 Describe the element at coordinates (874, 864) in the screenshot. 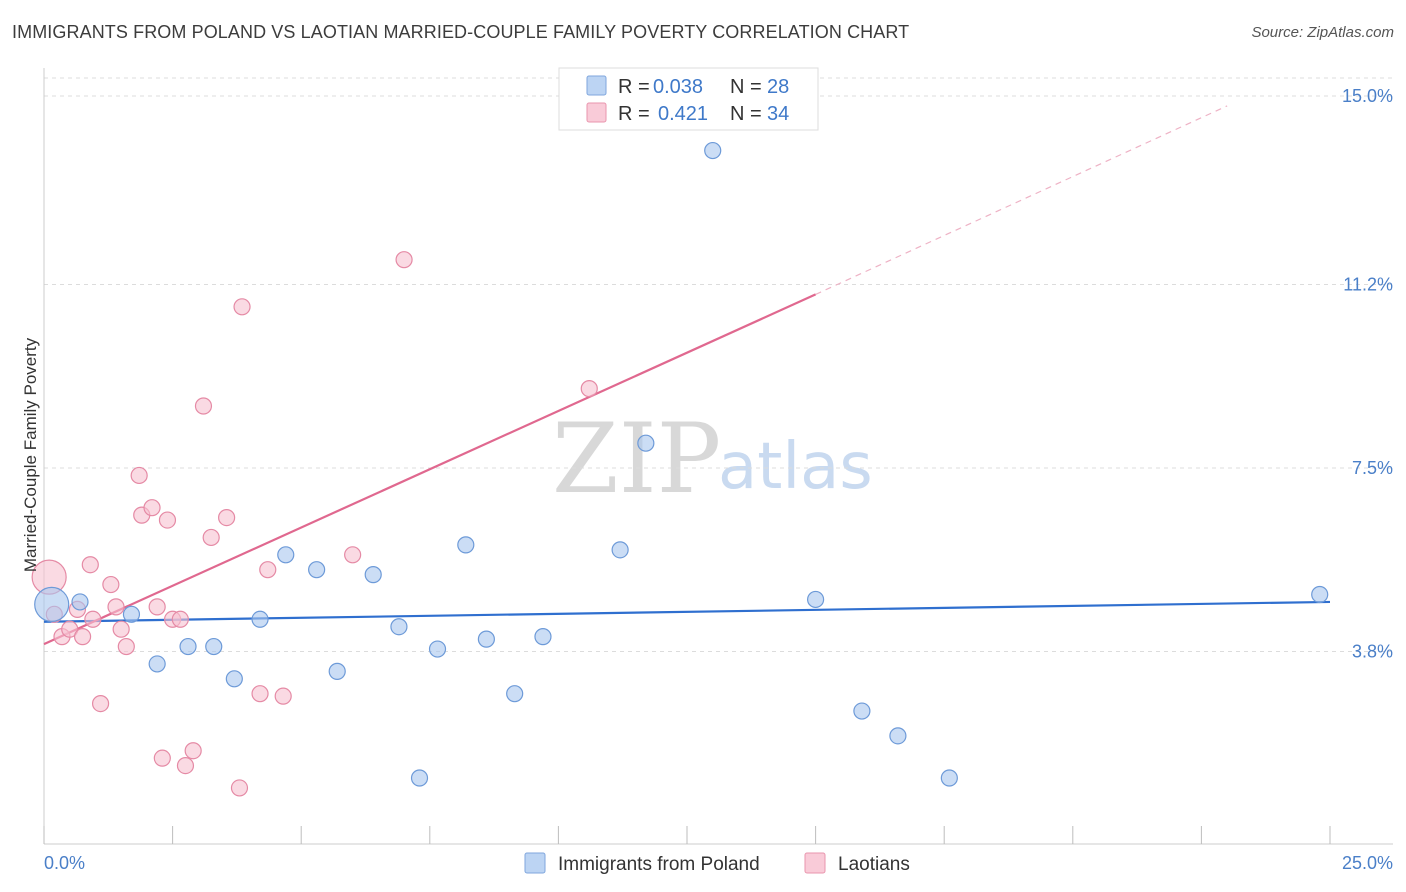

I see `bottom-legend-label-laotians: Laotians` at that location.